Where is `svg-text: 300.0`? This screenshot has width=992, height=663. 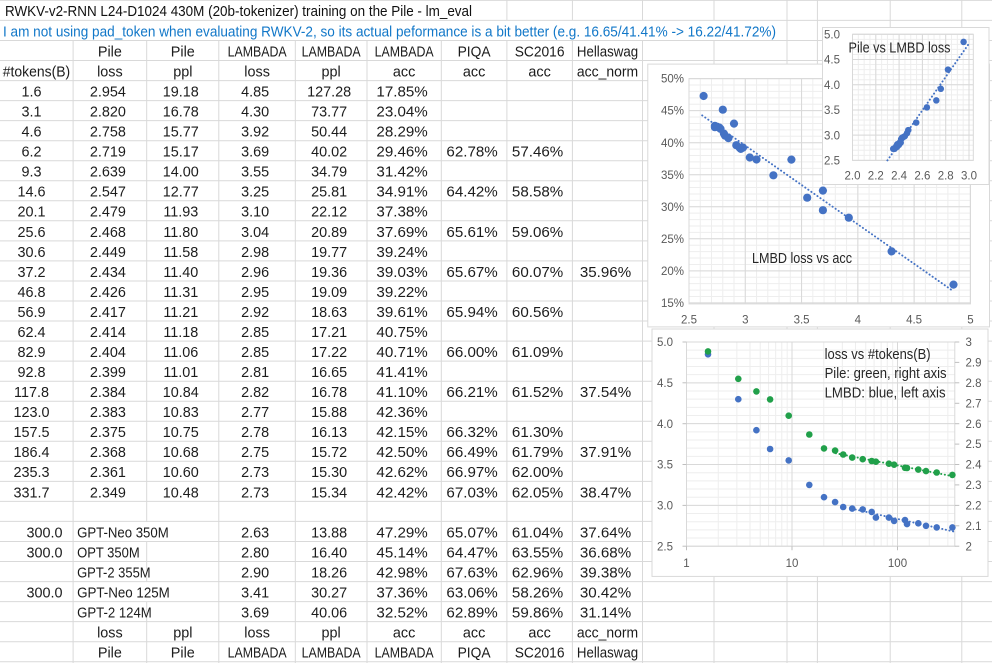
svg-text: 300.0 is located at coordinates (44, 594).